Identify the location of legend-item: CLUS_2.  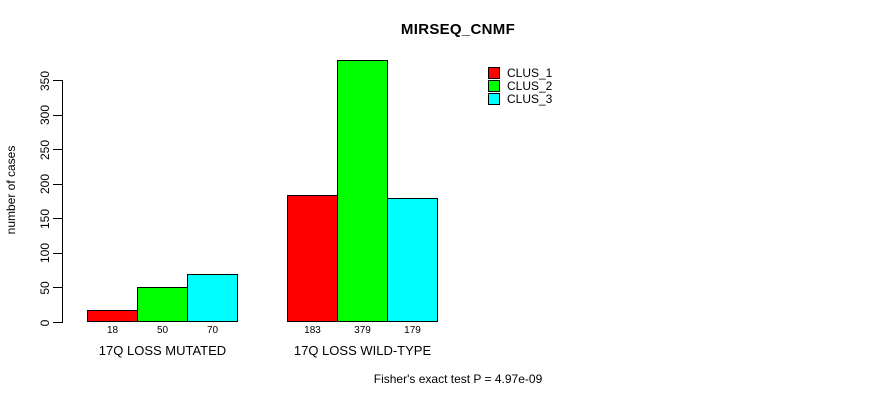
(520, 86).